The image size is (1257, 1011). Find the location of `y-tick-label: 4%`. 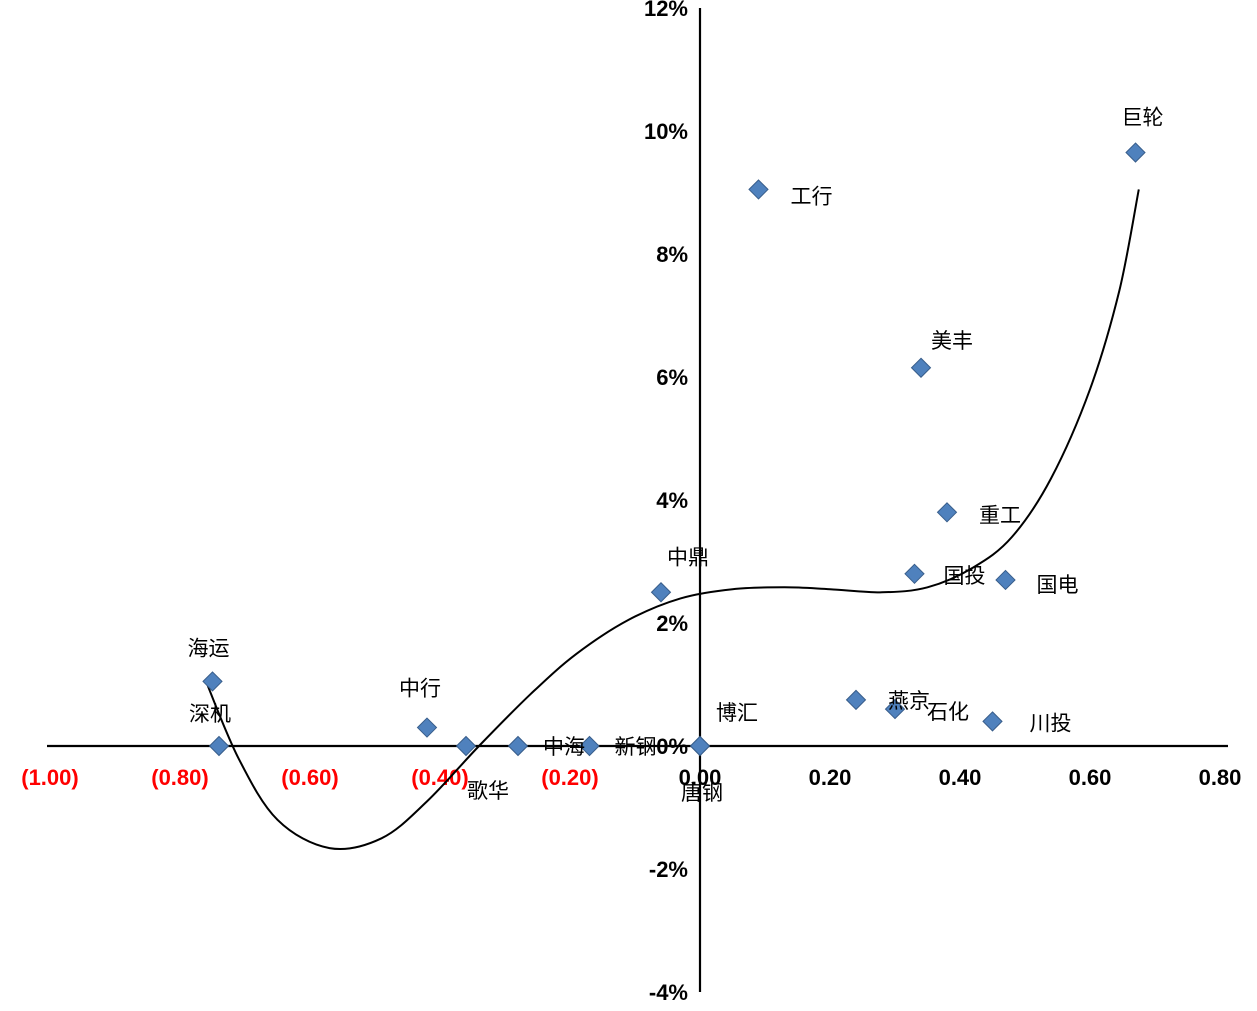

y-tick-label: 4% is located at coordinates (672, 500).